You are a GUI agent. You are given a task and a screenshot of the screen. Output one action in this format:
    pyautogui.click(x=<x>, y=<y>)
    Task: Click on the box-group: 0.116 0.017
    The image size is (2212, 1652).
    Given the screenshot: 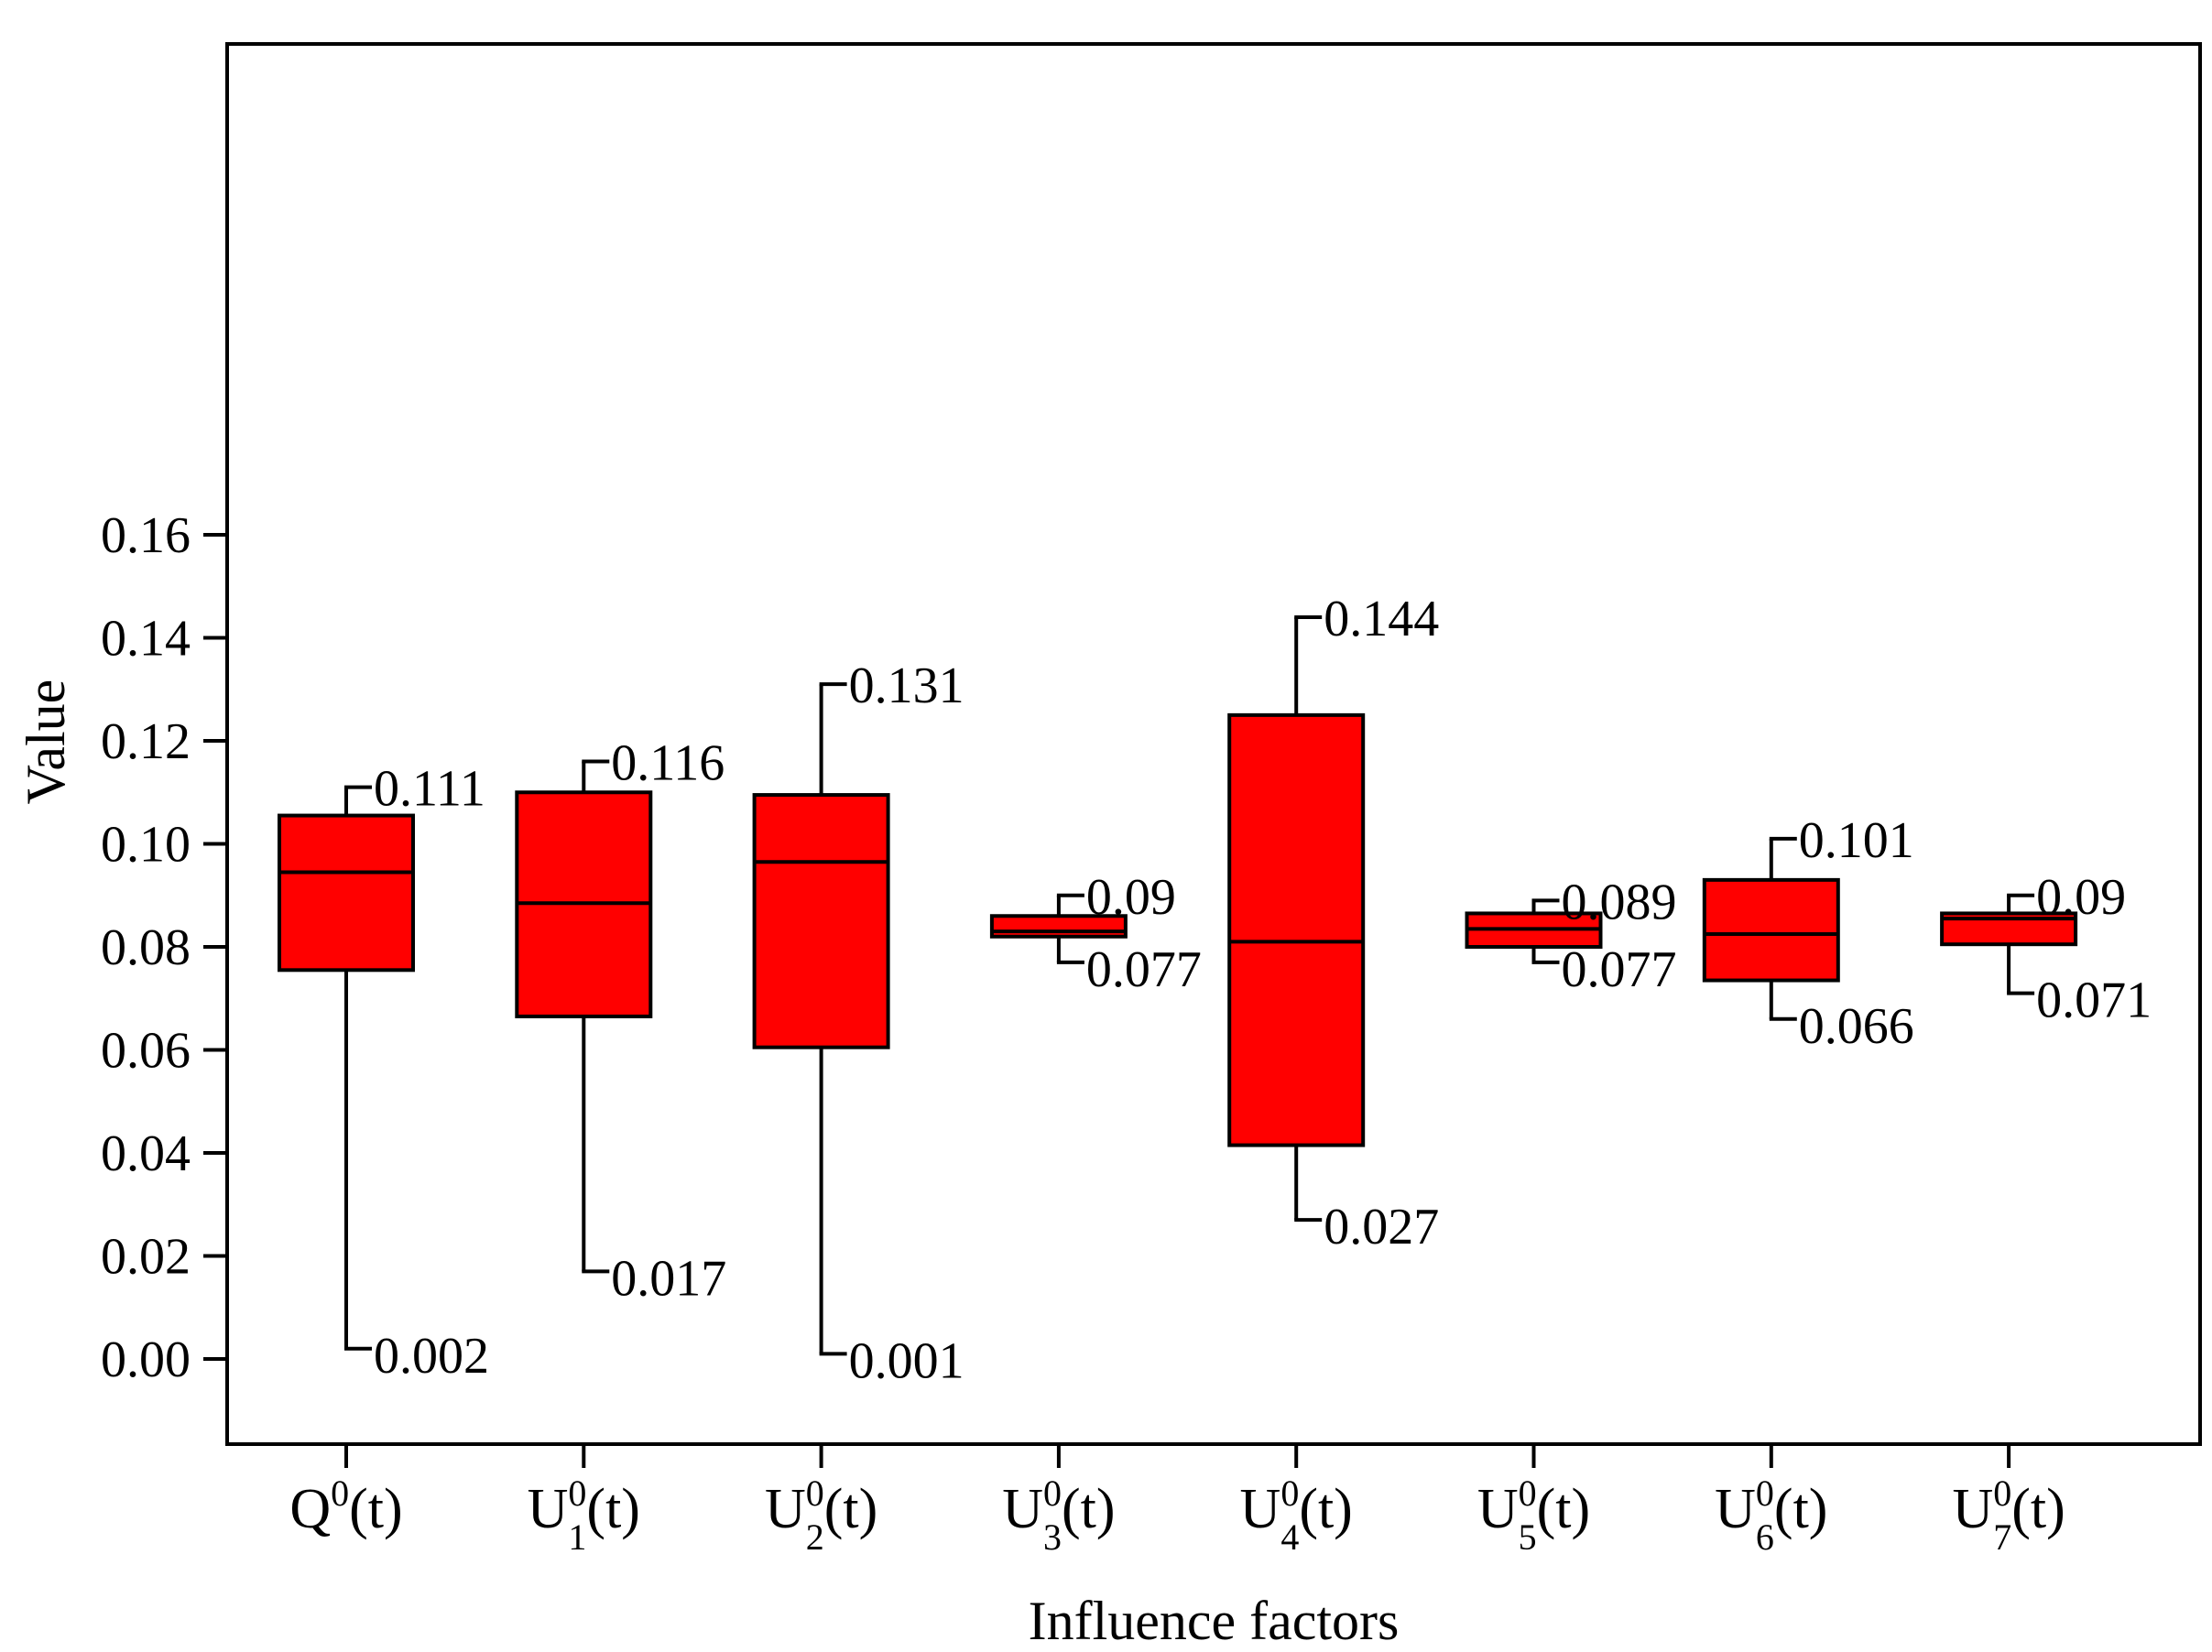 What is the action you would take?
    pyautogui.click(x=620, y=1021)
    